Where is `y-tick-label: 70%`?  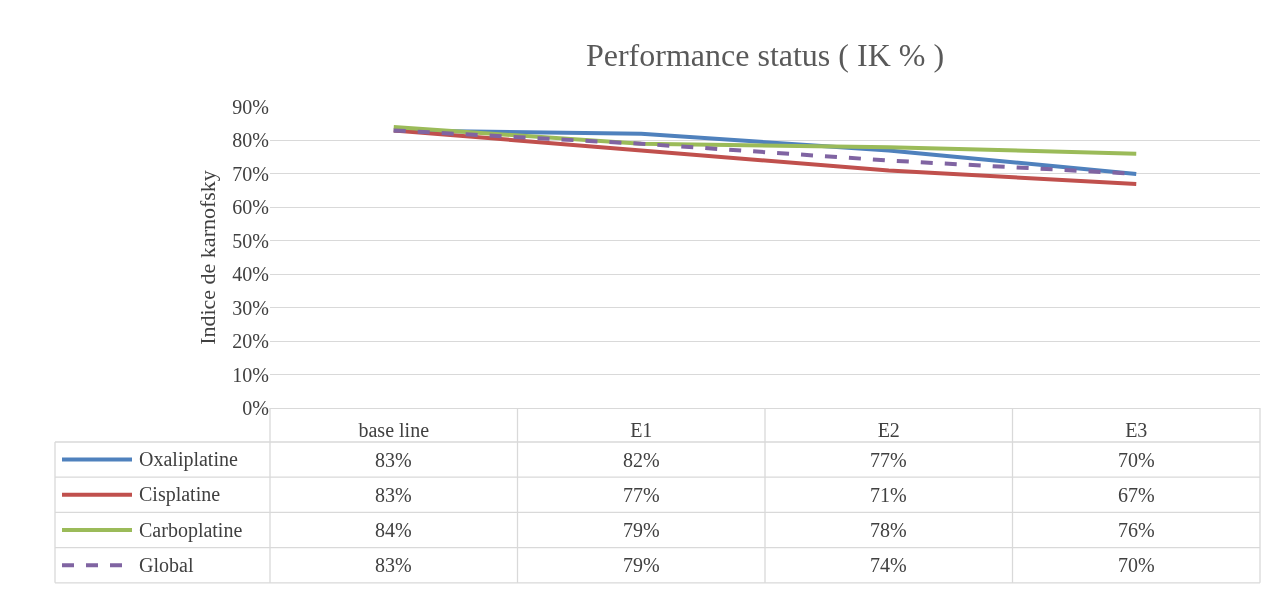
y-tick-label: 70% is located at coordinates (250, 173).